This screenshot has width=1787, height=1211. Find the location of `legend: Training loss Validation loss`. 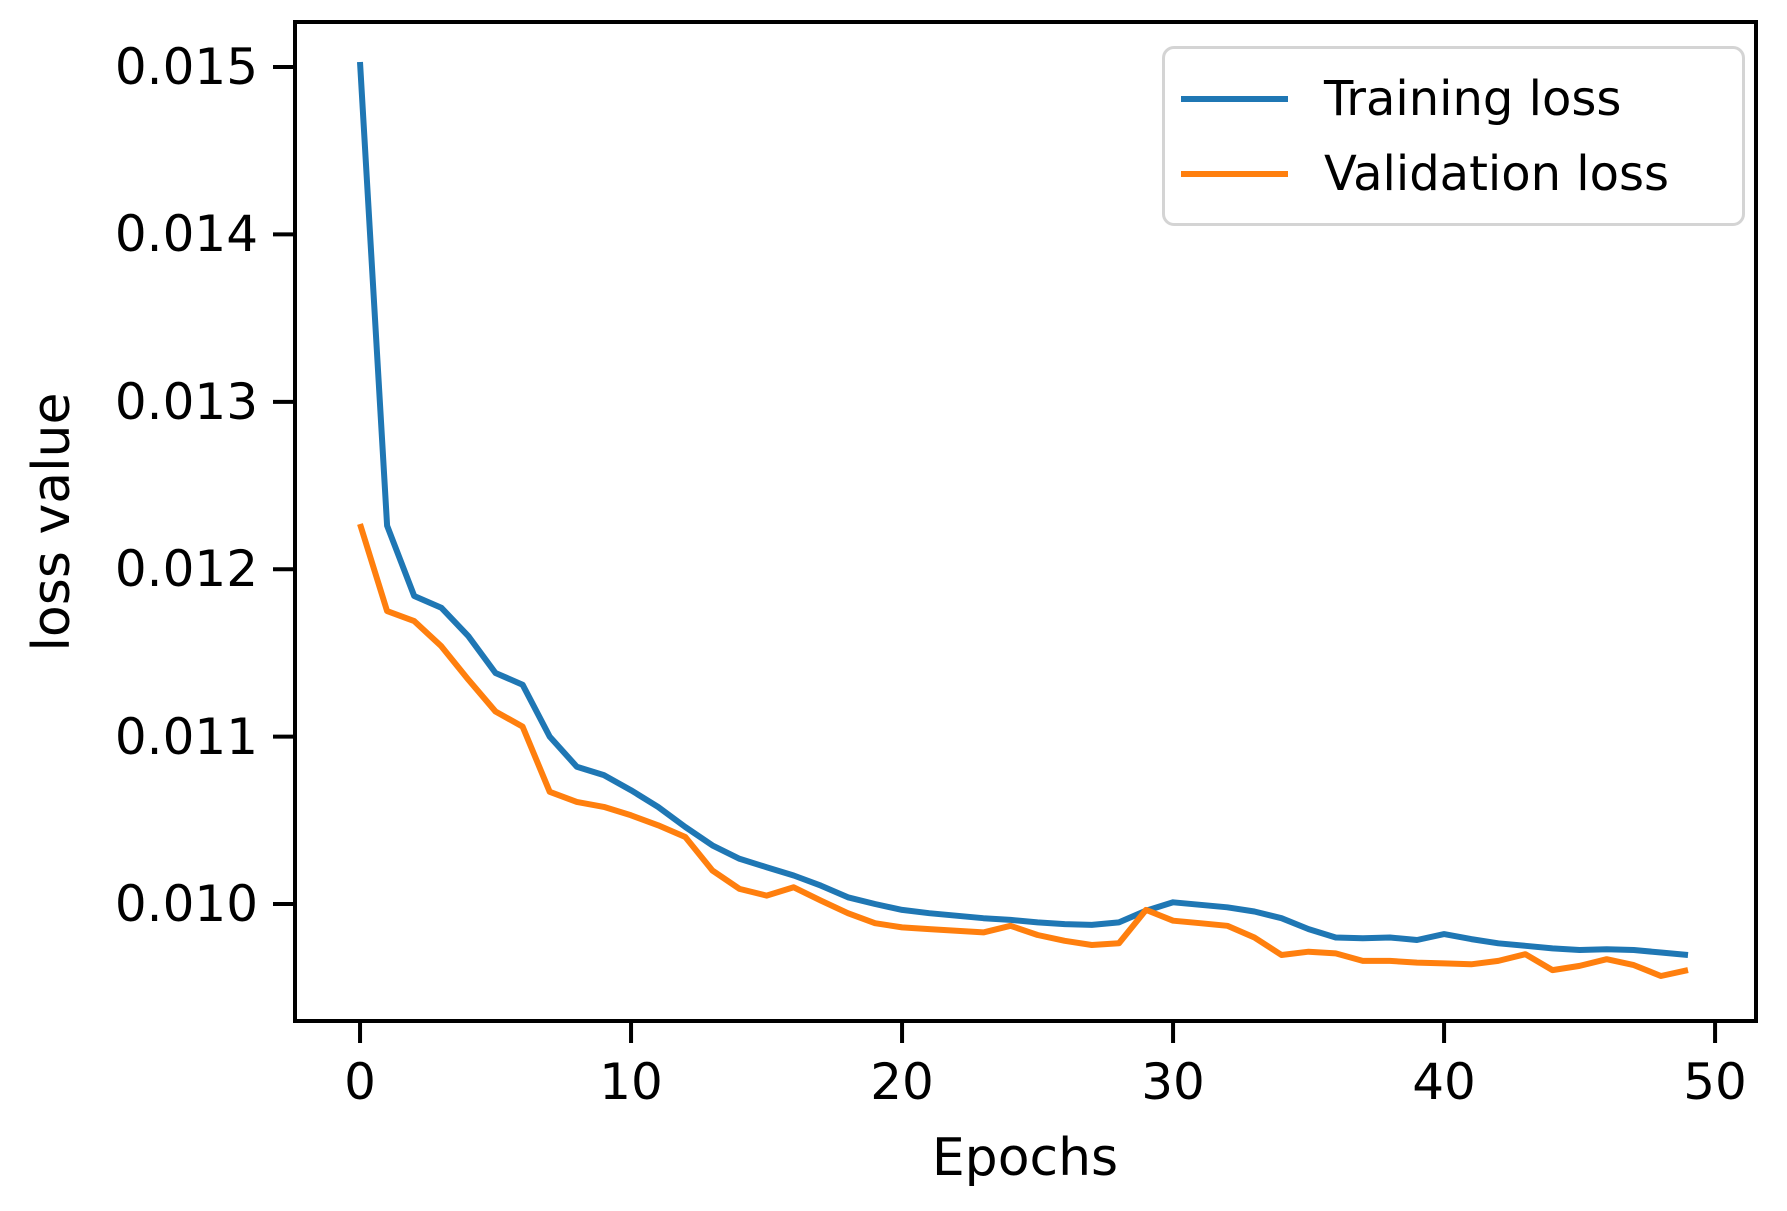

legend: Training loss Validation loss is located at coordinates (1453, 136).